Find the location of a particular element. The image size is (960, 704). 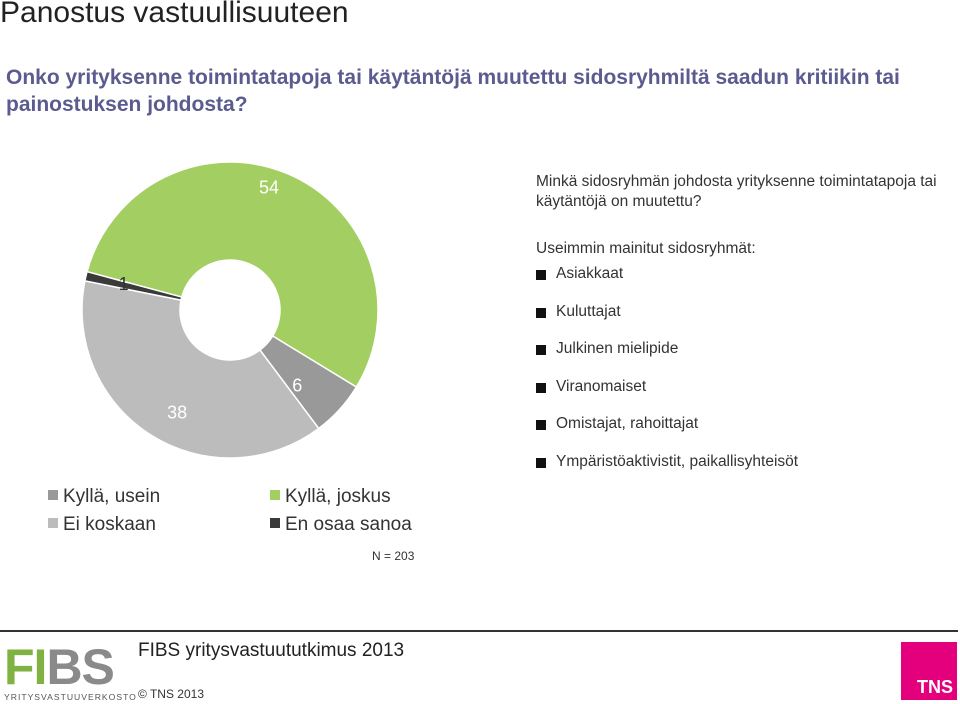

tns-logo: TNS is located at coordinates (929, 671).